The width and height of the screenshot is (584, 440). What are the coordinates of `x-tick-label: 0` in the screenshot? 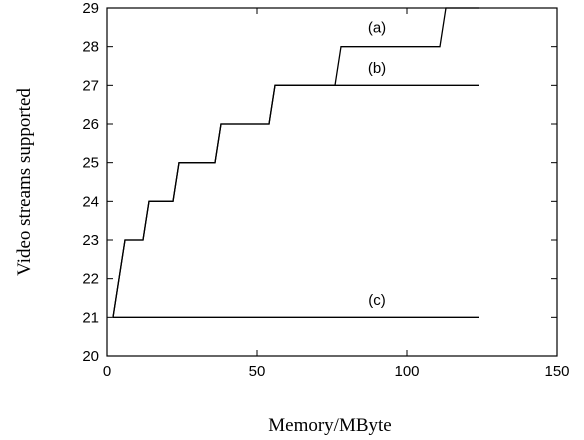 It's located at (107, 371).